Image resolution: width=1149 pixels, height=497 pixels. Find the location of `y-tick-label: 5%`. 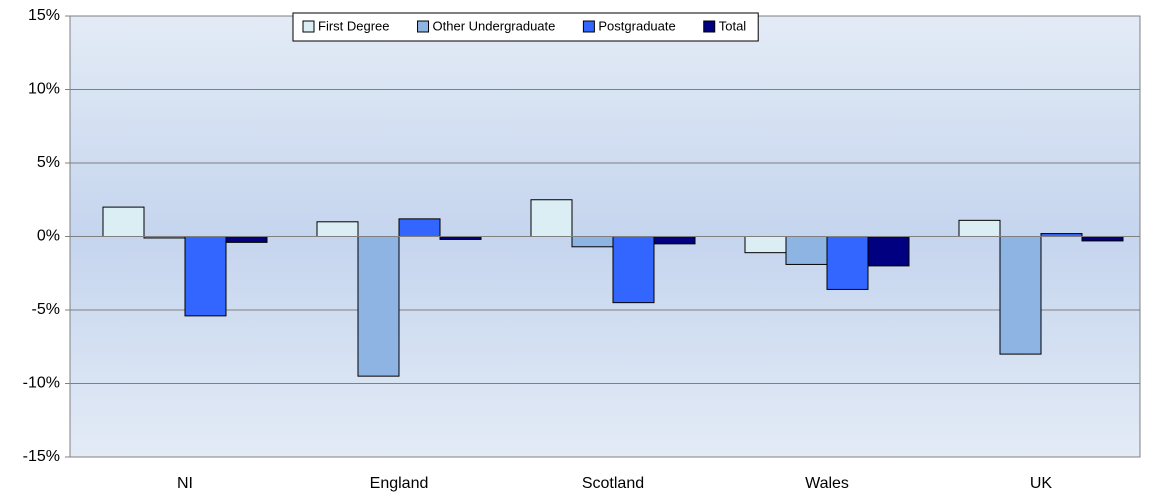

y-tick-label: 5% is located at coordinates (48, 162).